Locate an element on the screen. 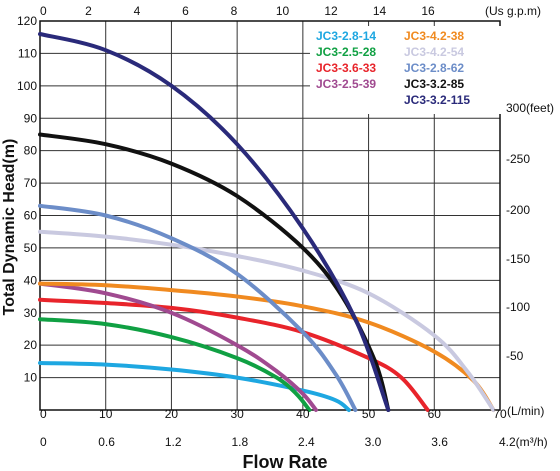  y-axis-title: Total Dynamic Head(m) is located at coordinates (9, 227).